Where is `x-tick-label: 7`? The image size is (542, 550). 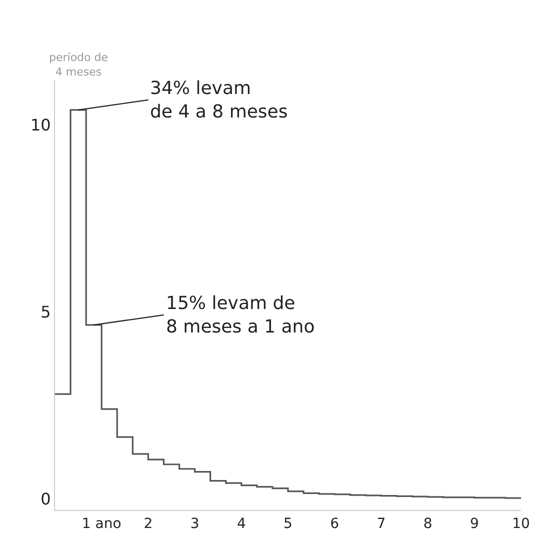
x-tick-label: 7 is located at coordinates (381, 524).